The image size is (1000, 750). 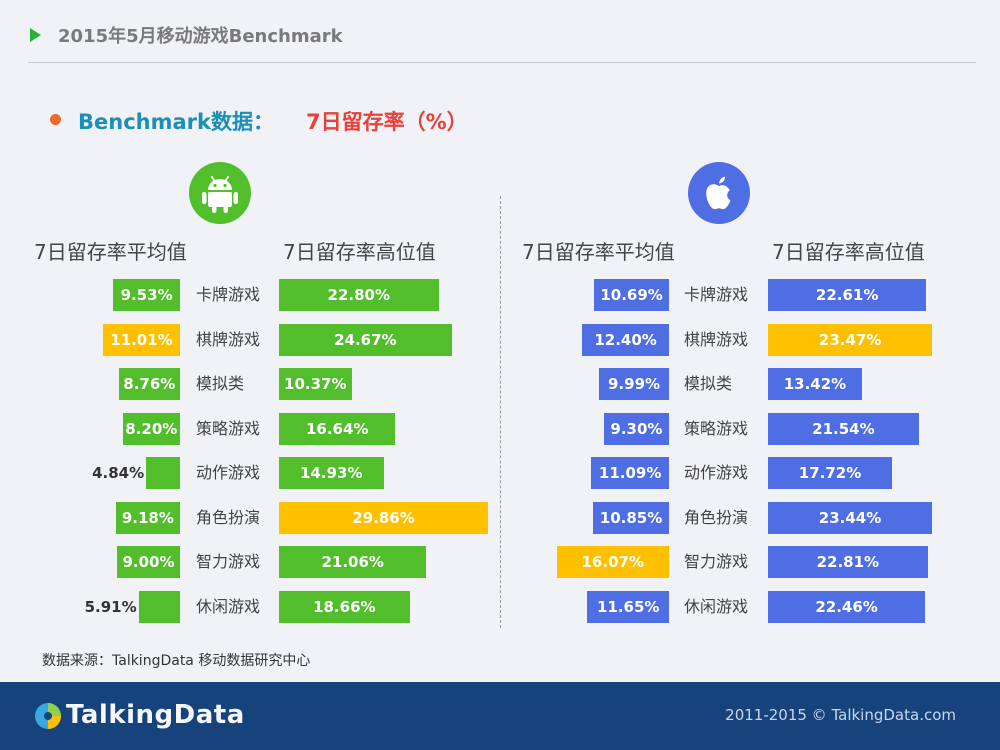 I want to click on android-category-label: 卡牌游戏, so click(x=228, y=294).